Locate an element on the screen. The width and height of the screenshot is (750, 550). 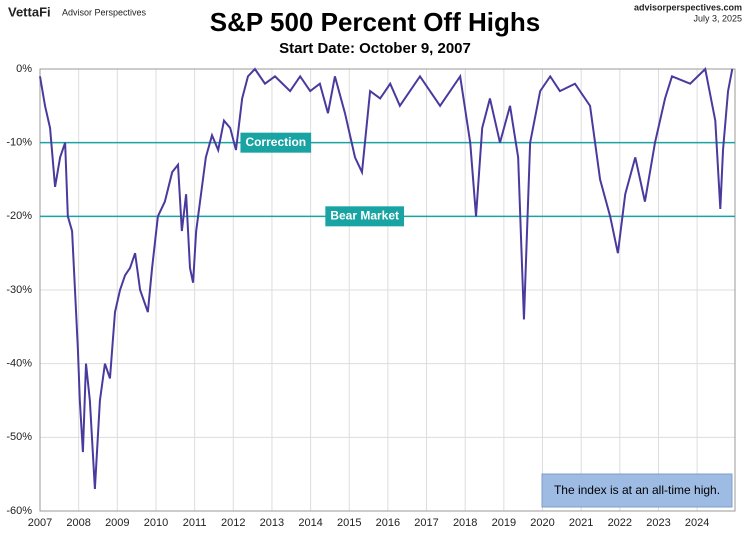
brand-sub: Advisor Perspectives is located at coordinates (104, 12).